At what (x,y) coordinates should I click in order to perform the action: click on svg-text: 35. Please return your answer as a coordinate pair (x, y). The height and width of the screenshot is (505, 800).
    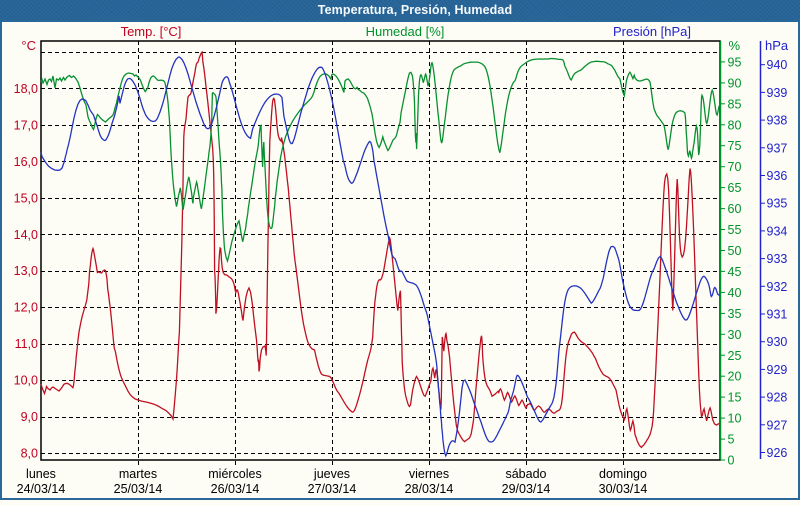
    Looking at the image, I should click on (735, 314).